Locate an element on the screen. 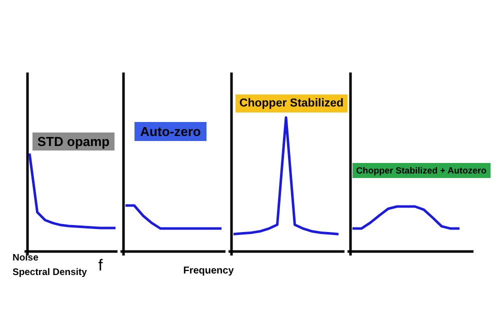  chart-title: Chopper Stabilized is located at coordinates (291, 104).